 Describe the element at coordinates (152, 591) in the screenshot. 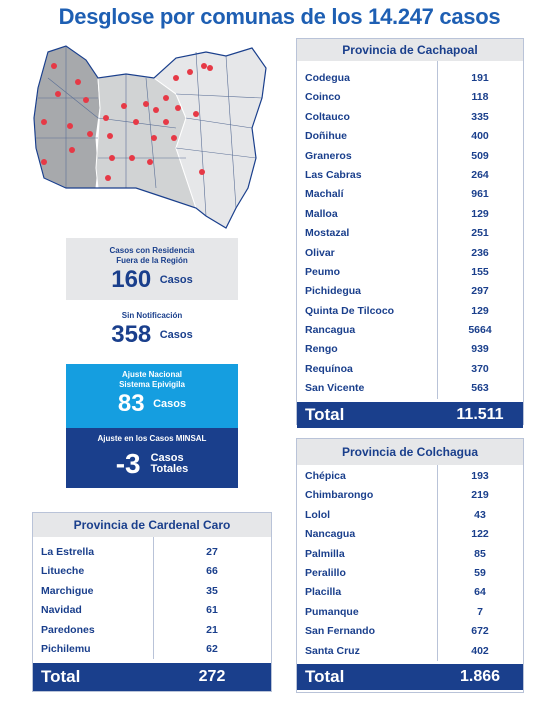

I see `table-row: Marchigue 35` at that location.